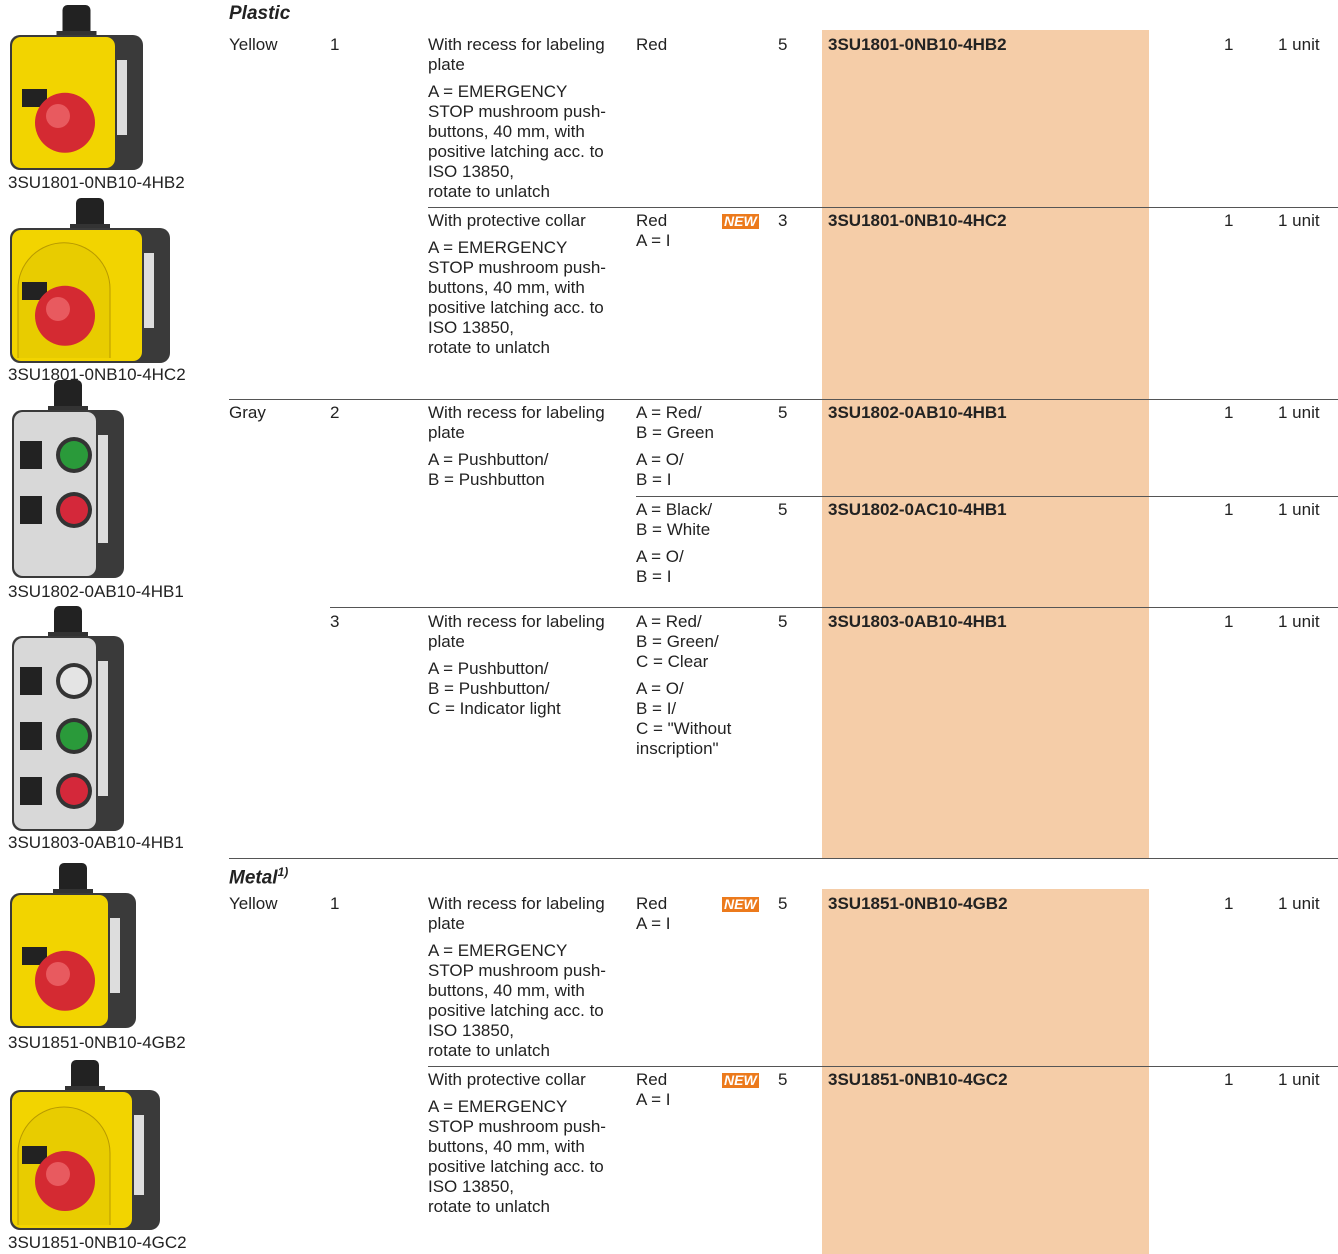 This screenshot has width=1338, height=1254. What do you see at coordinates (96, 182) in the screenshot?
I see `image-caption: 3SU1801-0NB10-4HB2` at bounding box center [96, 182].